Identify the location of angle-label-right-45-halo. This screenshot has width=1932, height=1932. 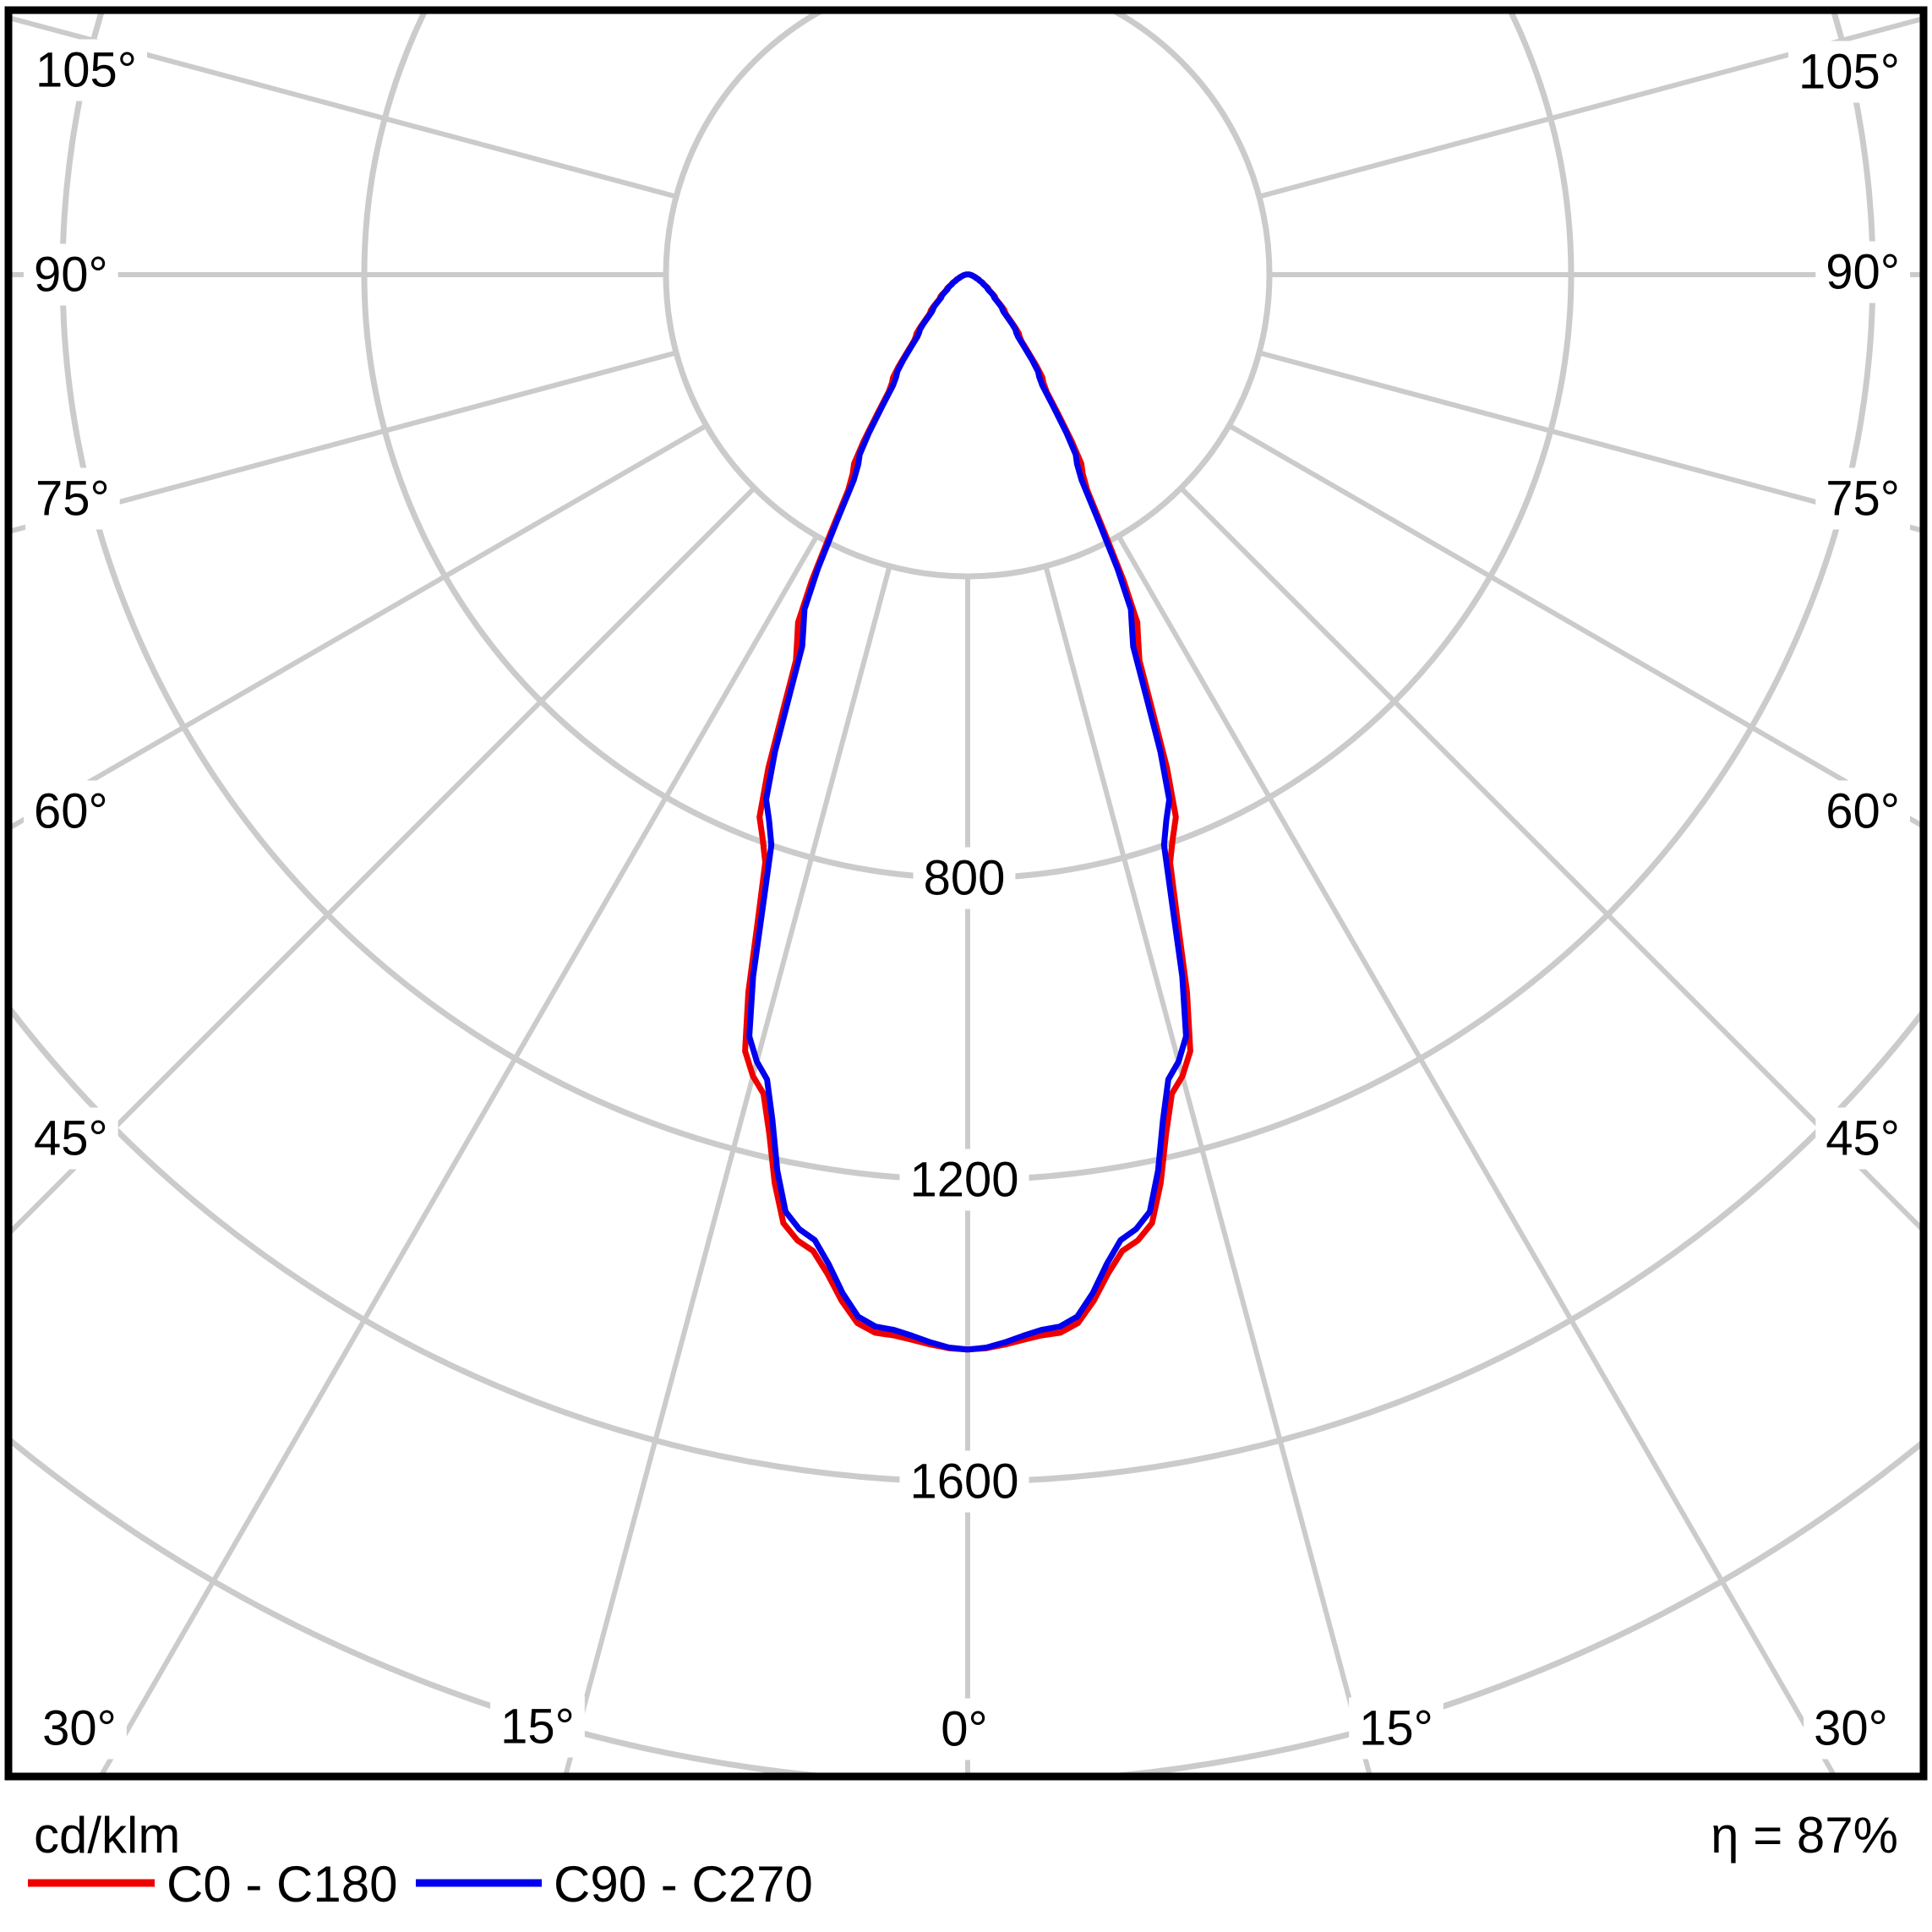
(1862, 1138).